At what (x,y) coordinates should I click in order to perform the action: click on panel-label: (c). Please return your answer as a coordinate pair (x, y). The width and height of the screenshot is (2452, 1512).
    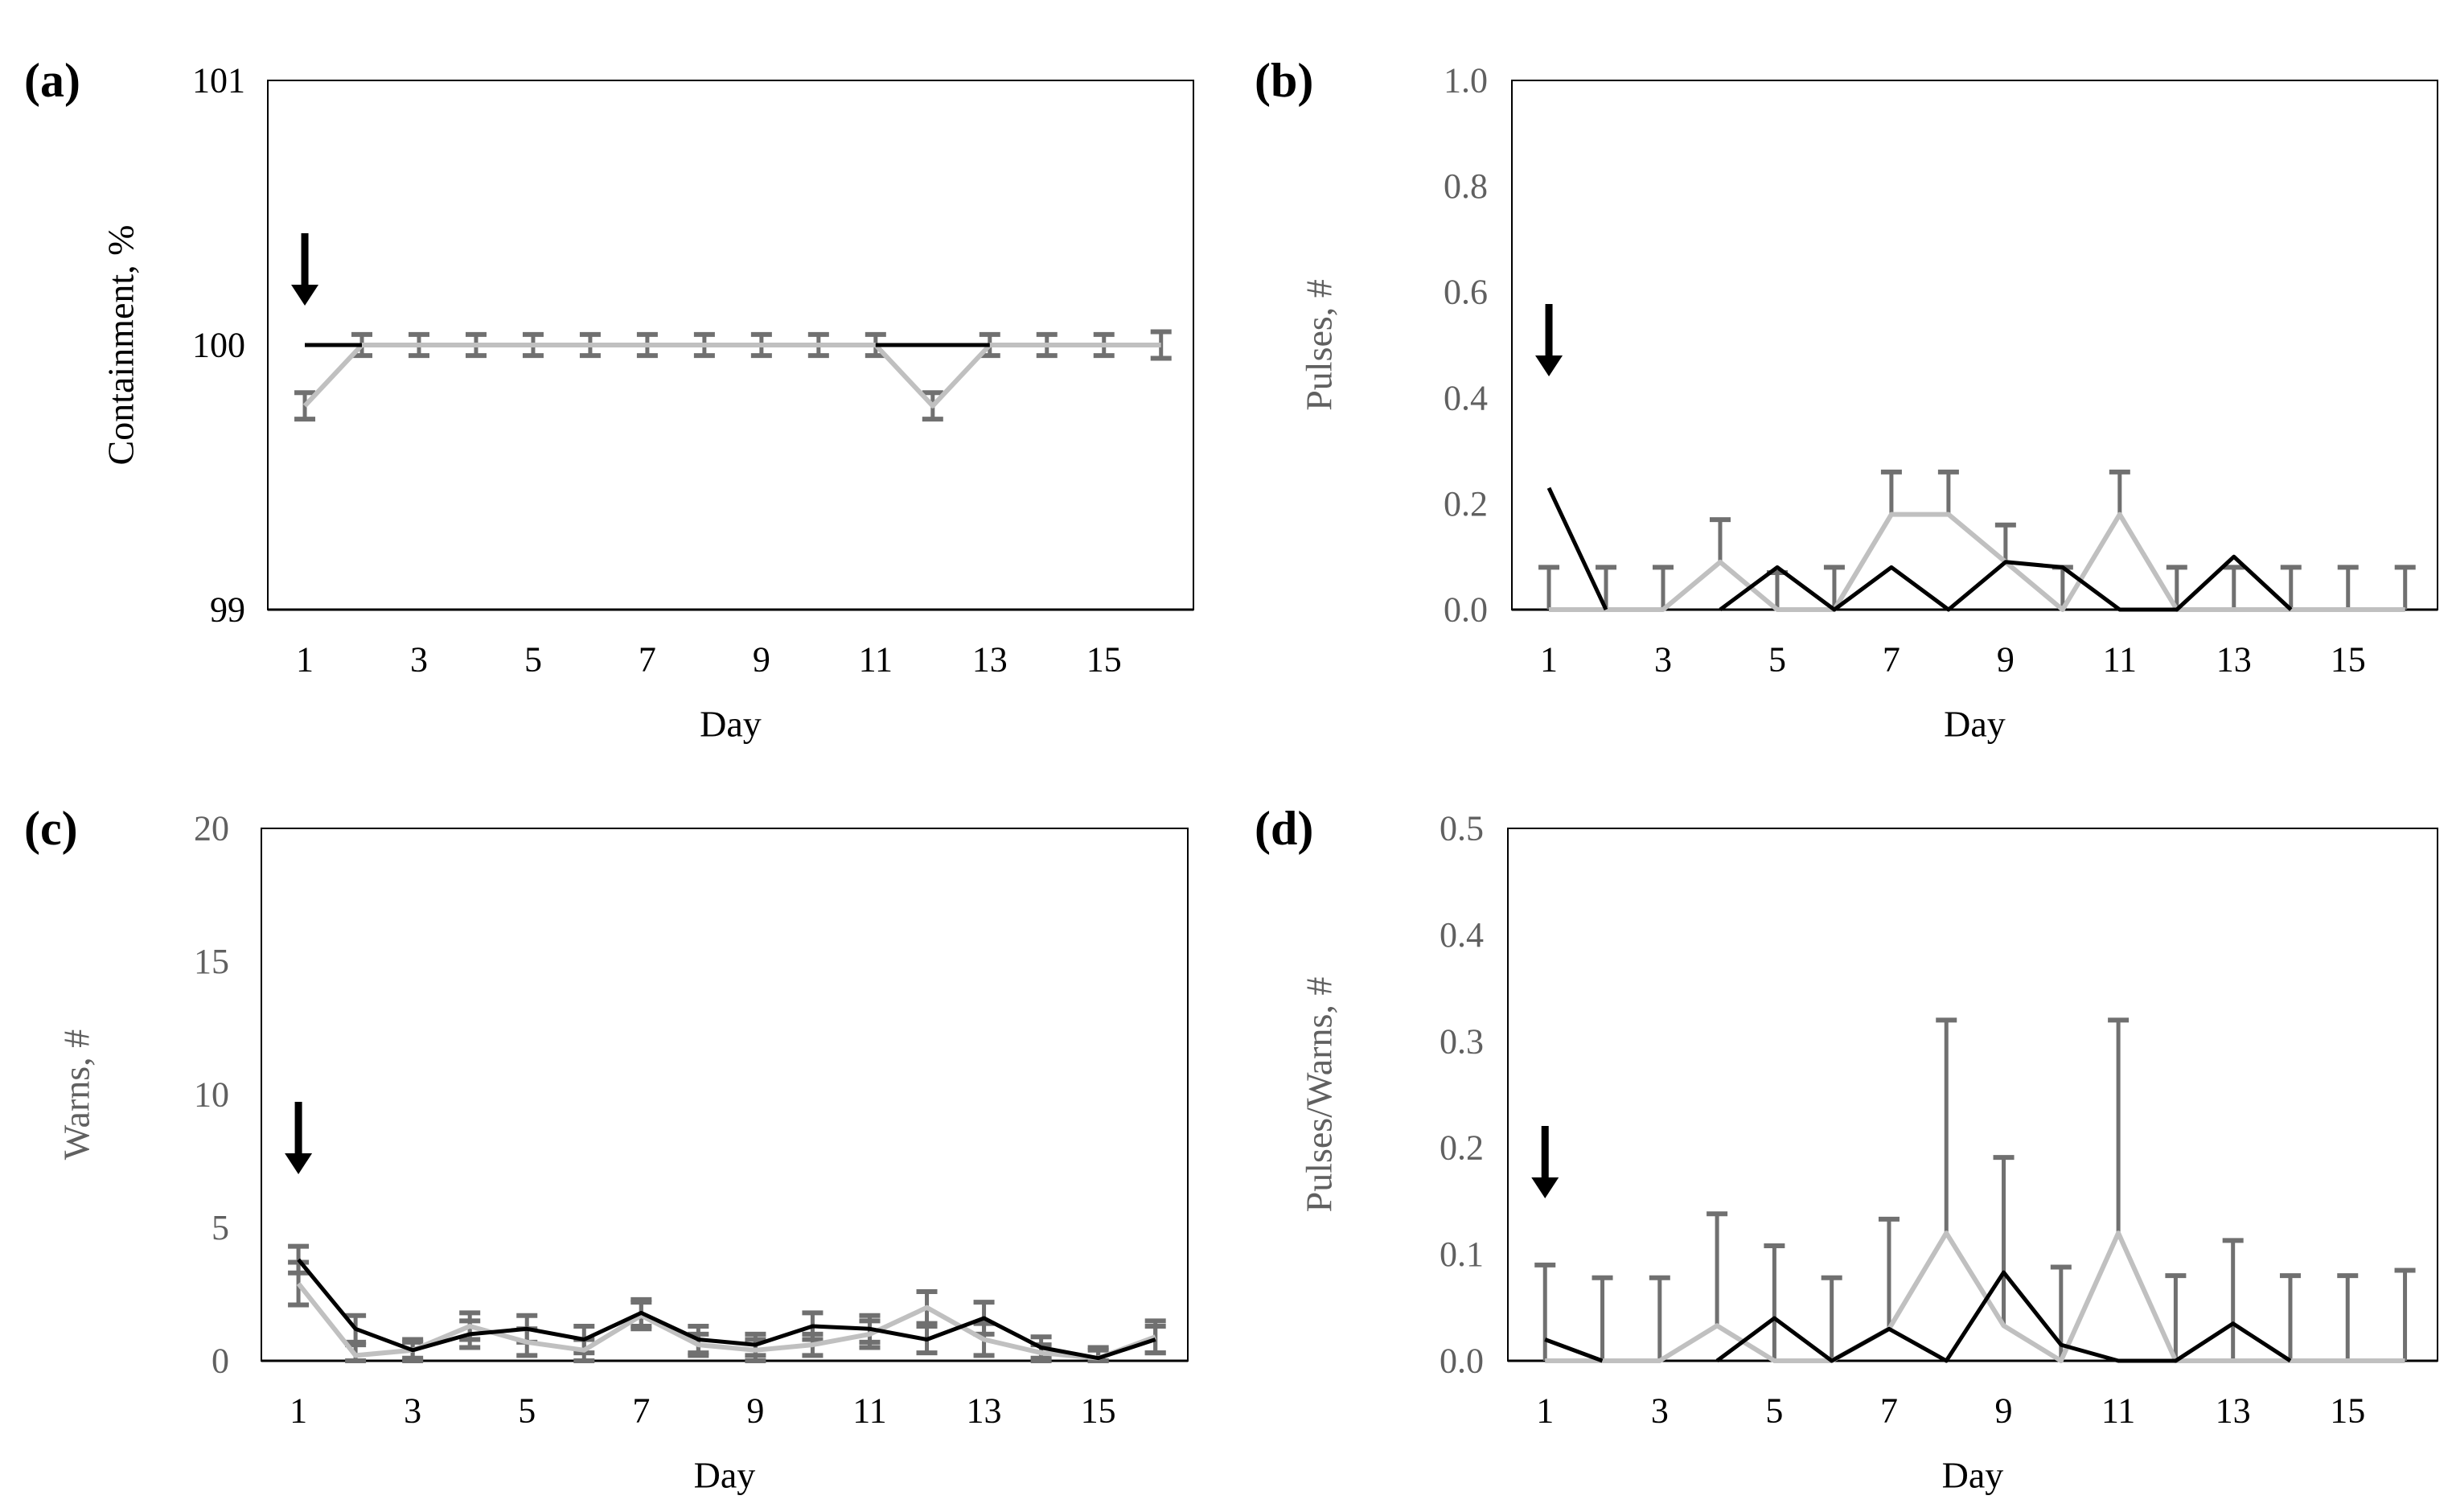
    Looking at the image, I should click on (51, 829).